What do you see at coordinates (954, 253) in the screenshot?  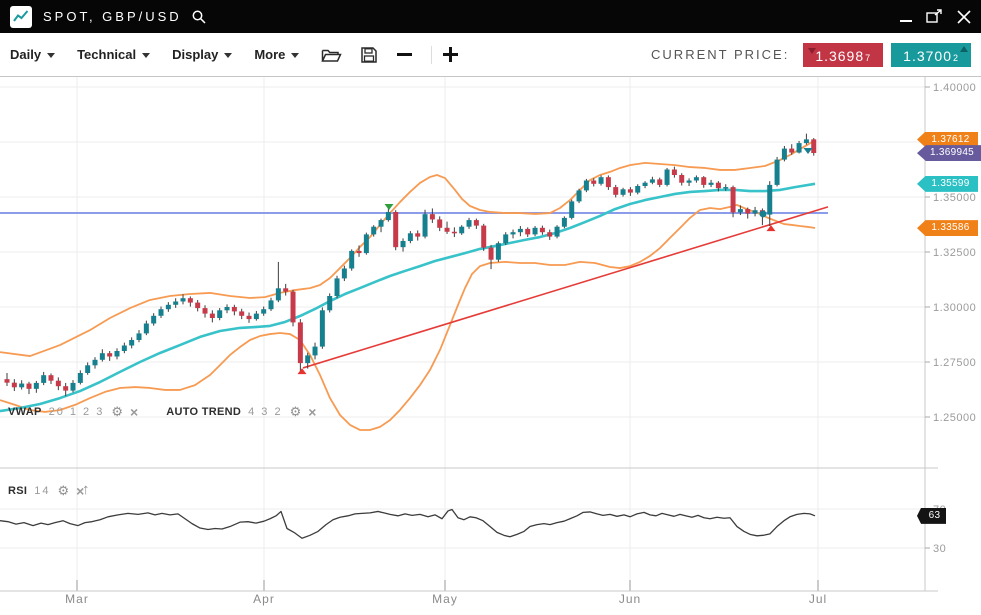 I see `price-axis-label: 1.32500` at bounding box center [954, 253].